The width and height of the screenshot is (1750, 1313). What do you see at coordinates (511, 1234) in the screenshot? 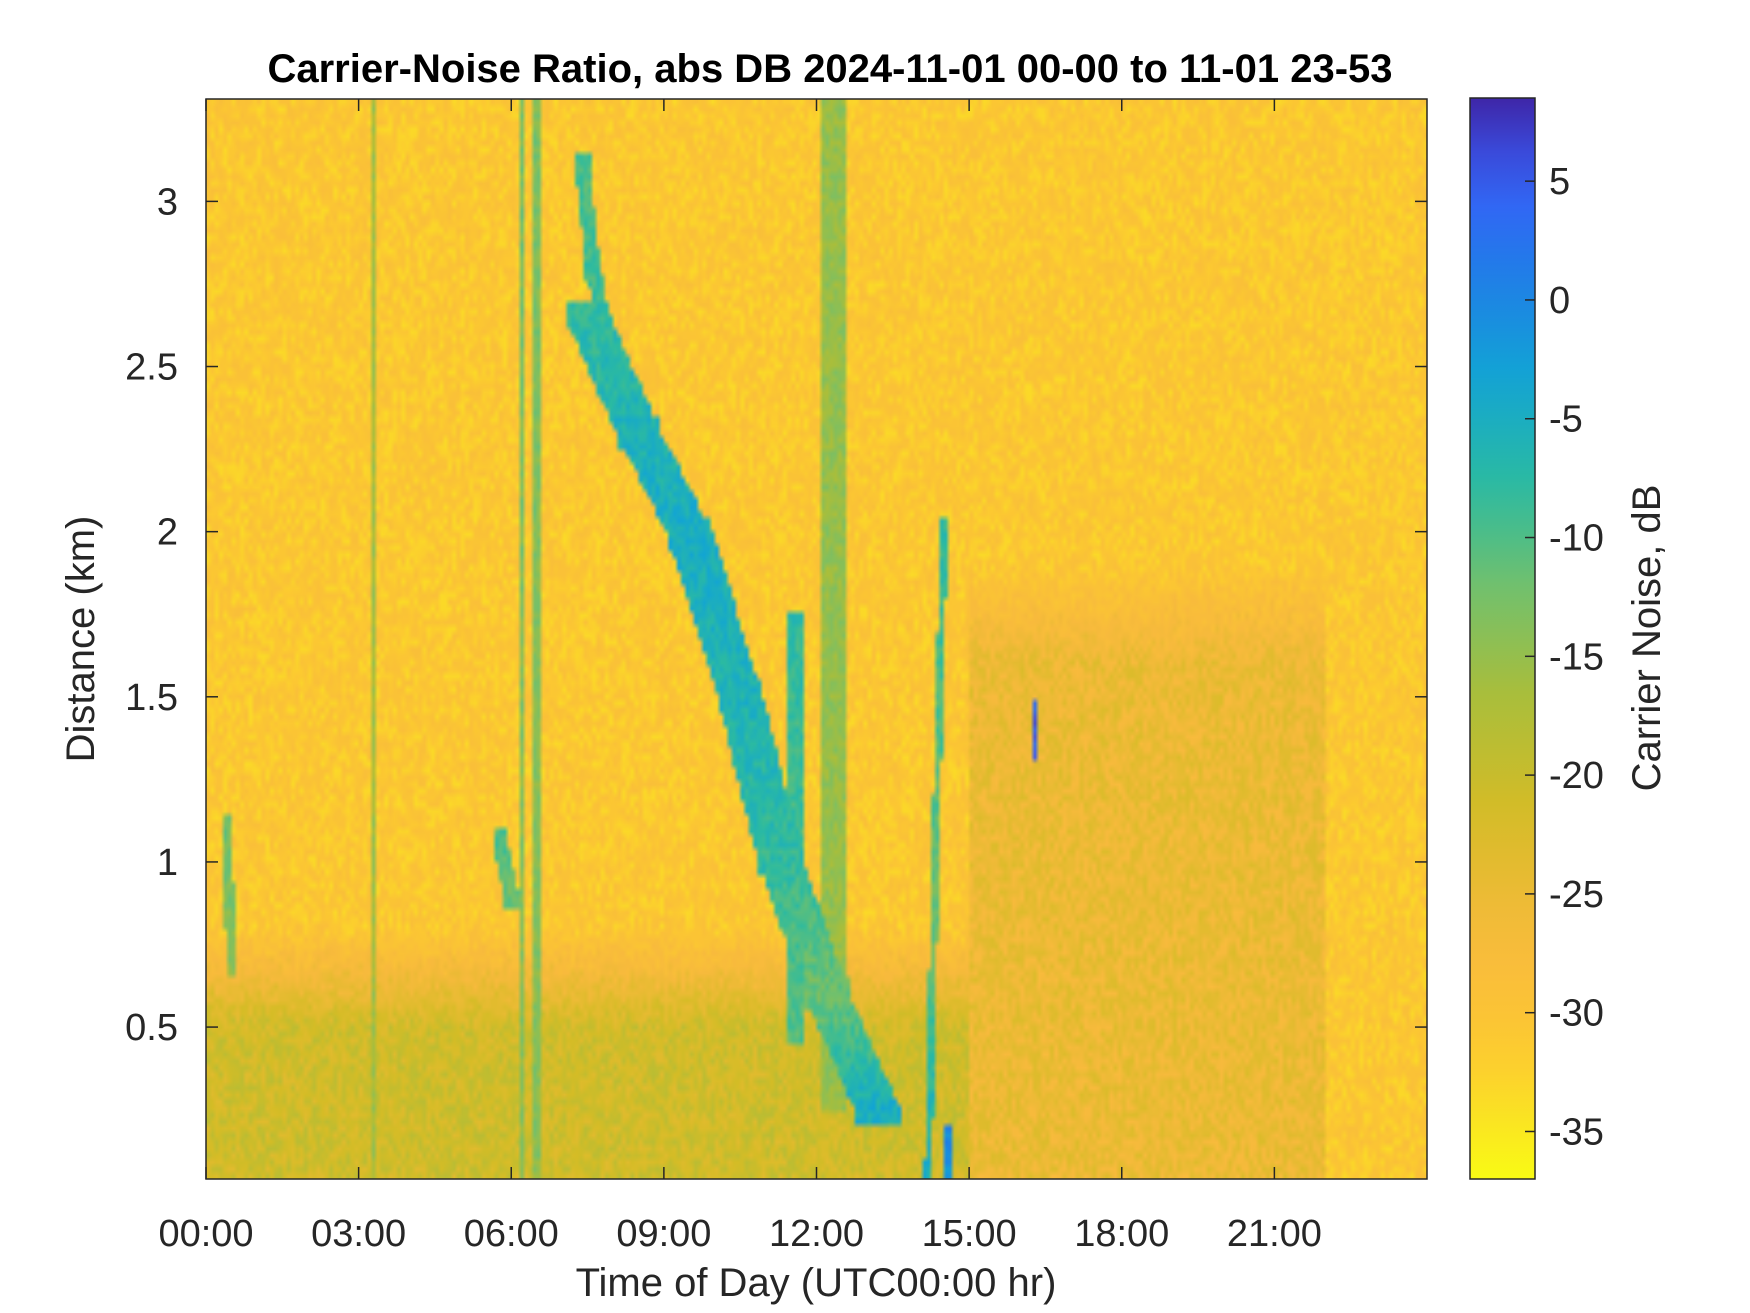
I see `x-tick-label: 06:00` at bounding box center [511, 1234].